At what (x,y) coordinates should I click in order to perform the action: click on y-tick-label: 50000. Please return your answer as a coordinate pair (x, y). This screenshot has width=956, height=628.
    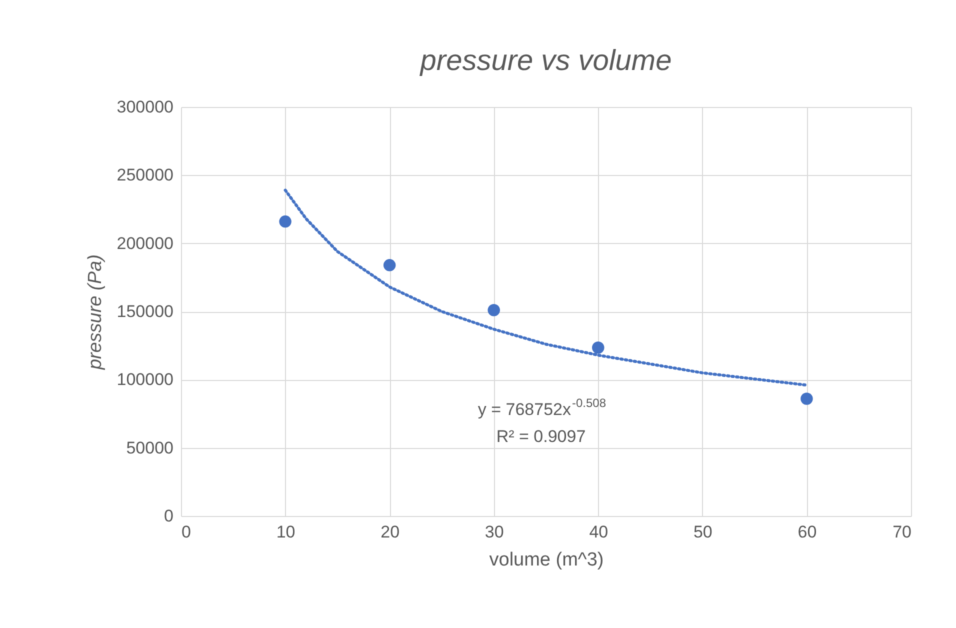
    Looking at the image, I should click on (150, 448).